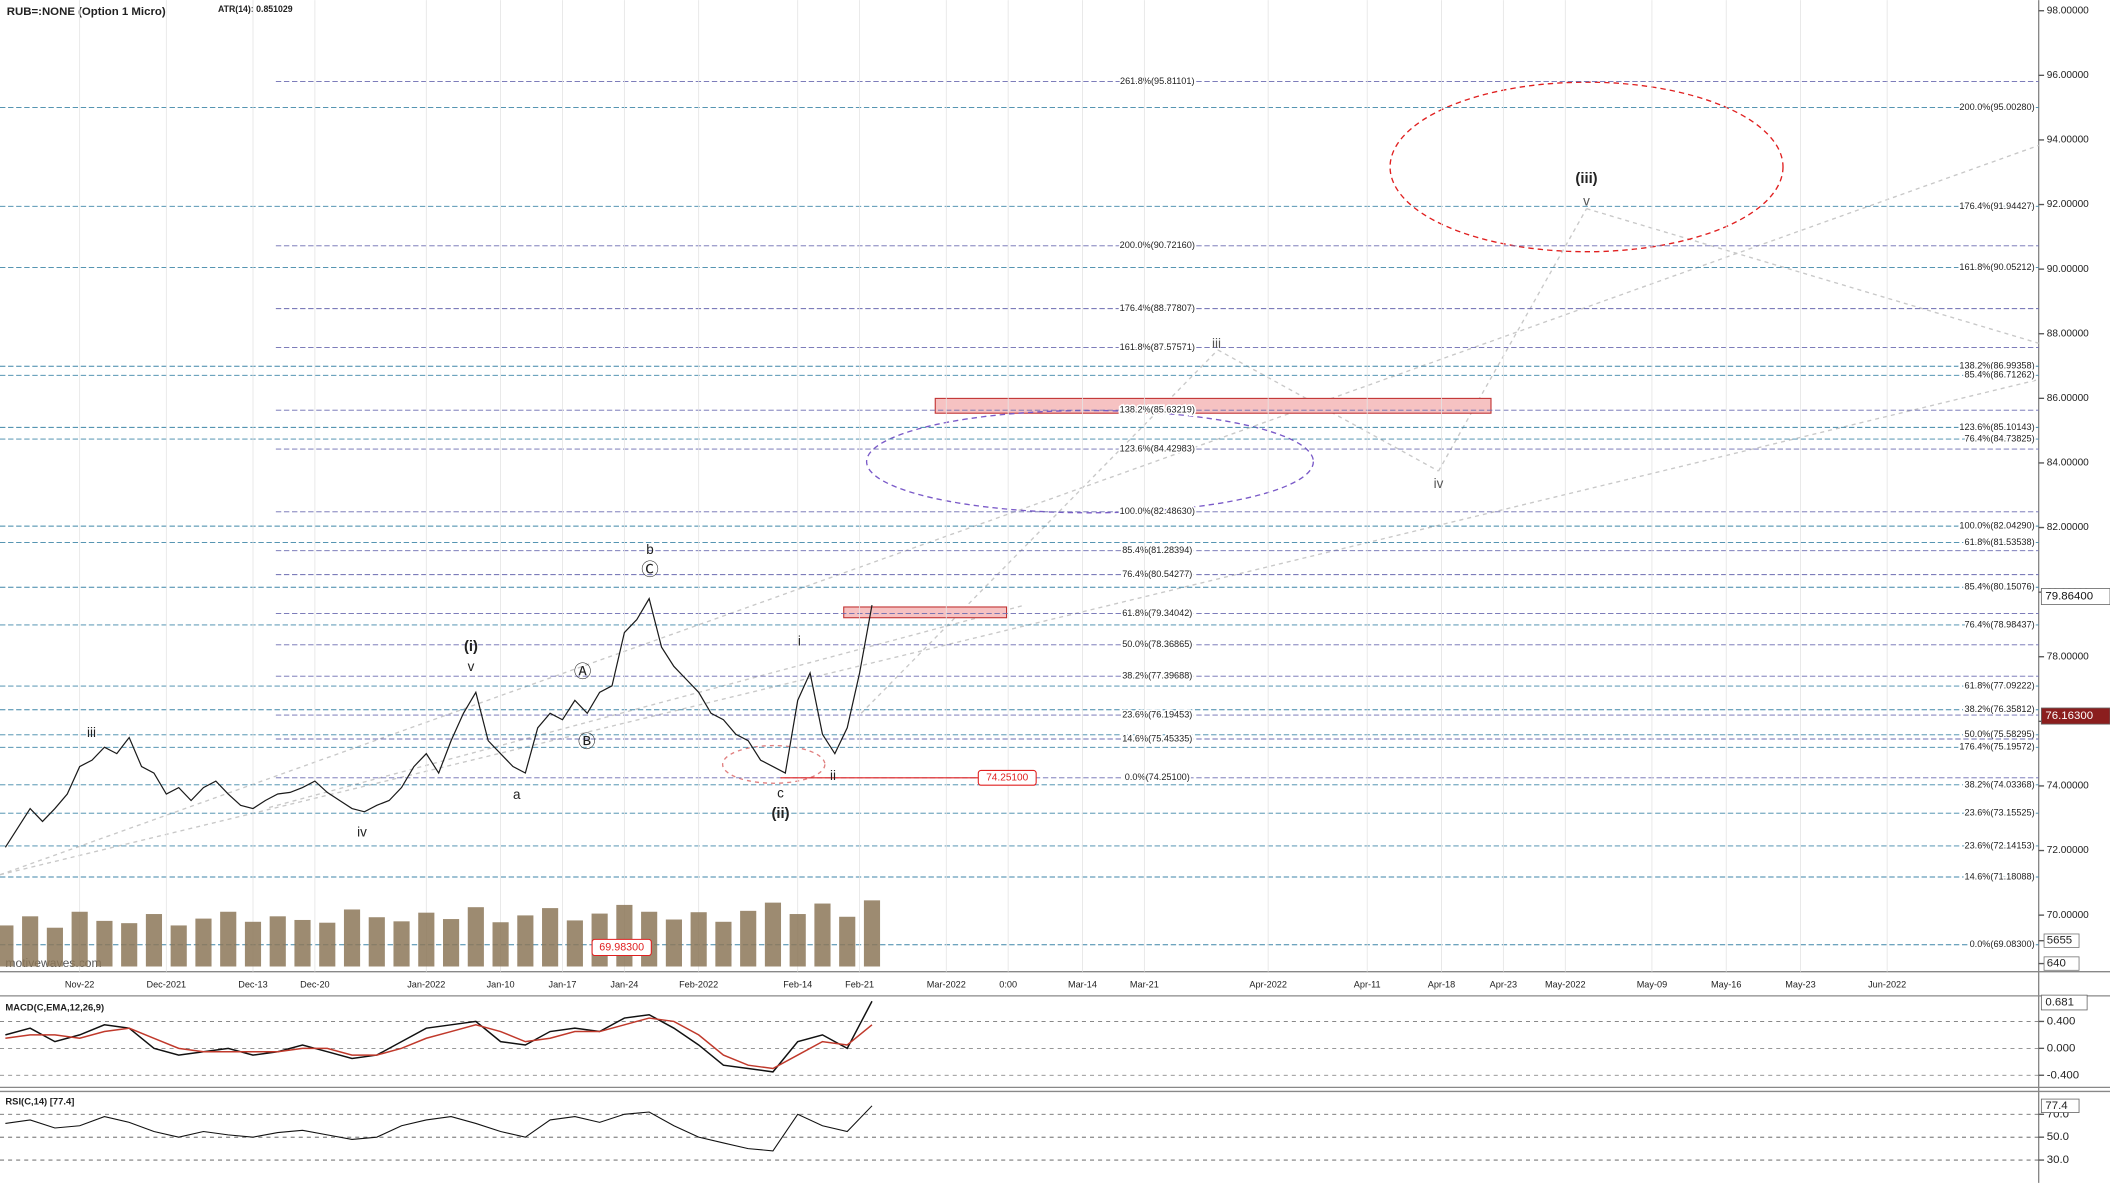 The height and width of the screenshot is (1183, 2110). I want to click on x-tick-label: Jan-17, so click(563, 985).